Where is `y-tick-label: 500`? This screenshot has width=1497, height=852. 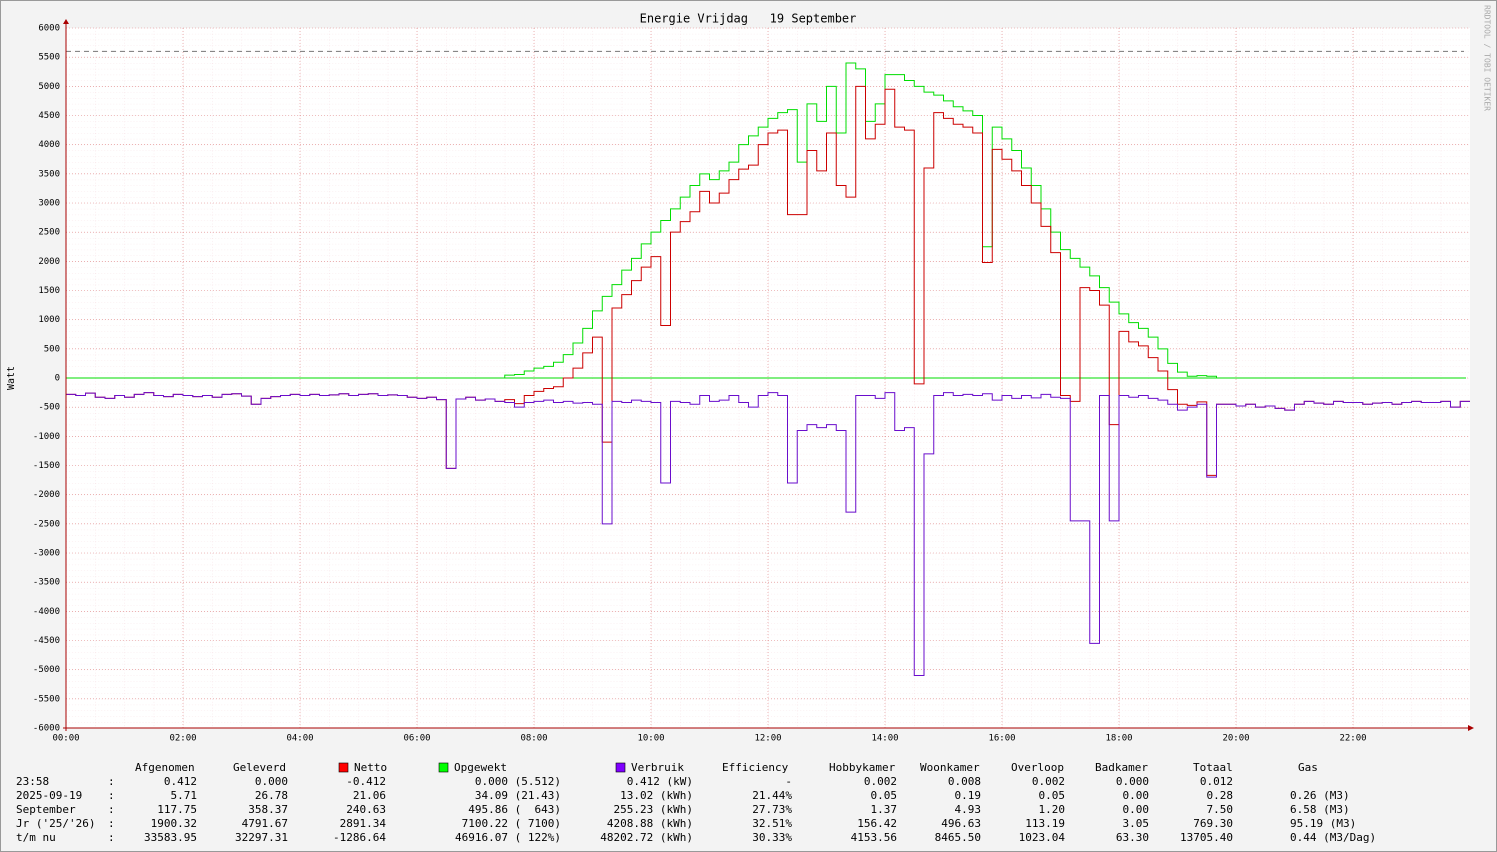 y-tick-label: 500 is located at coordinates (52, 349).